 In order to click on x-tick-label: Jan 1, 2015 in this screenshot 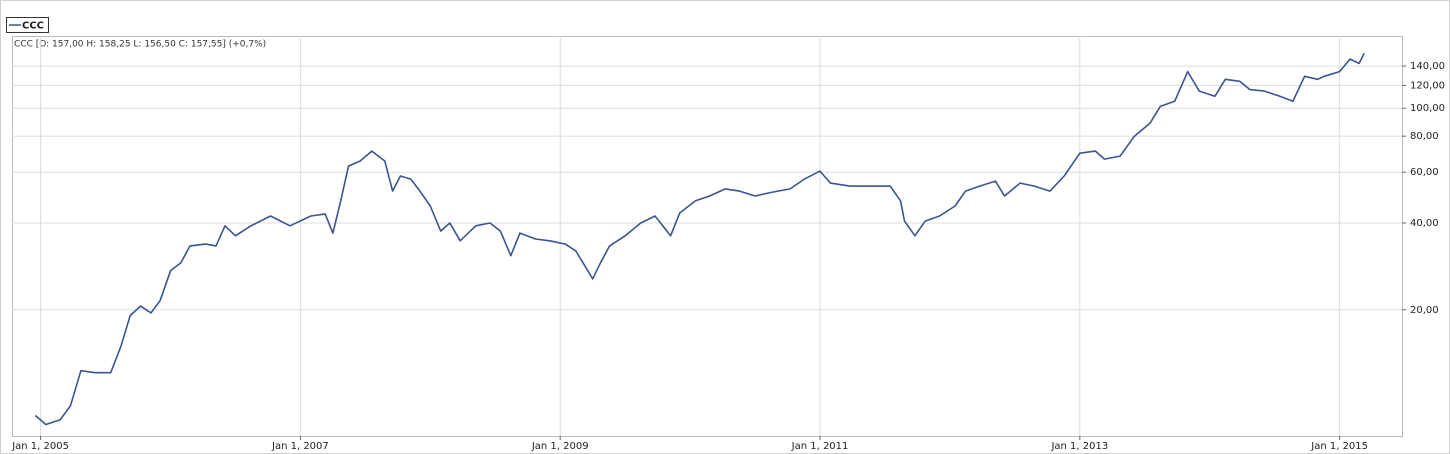, I will do `click(1339, 446)`.